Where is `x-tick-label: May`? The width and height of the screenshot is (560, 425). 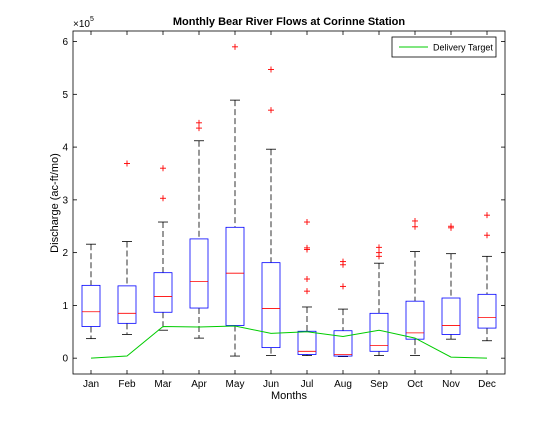 x-tick-label: May is located at coordinates (235, 384).